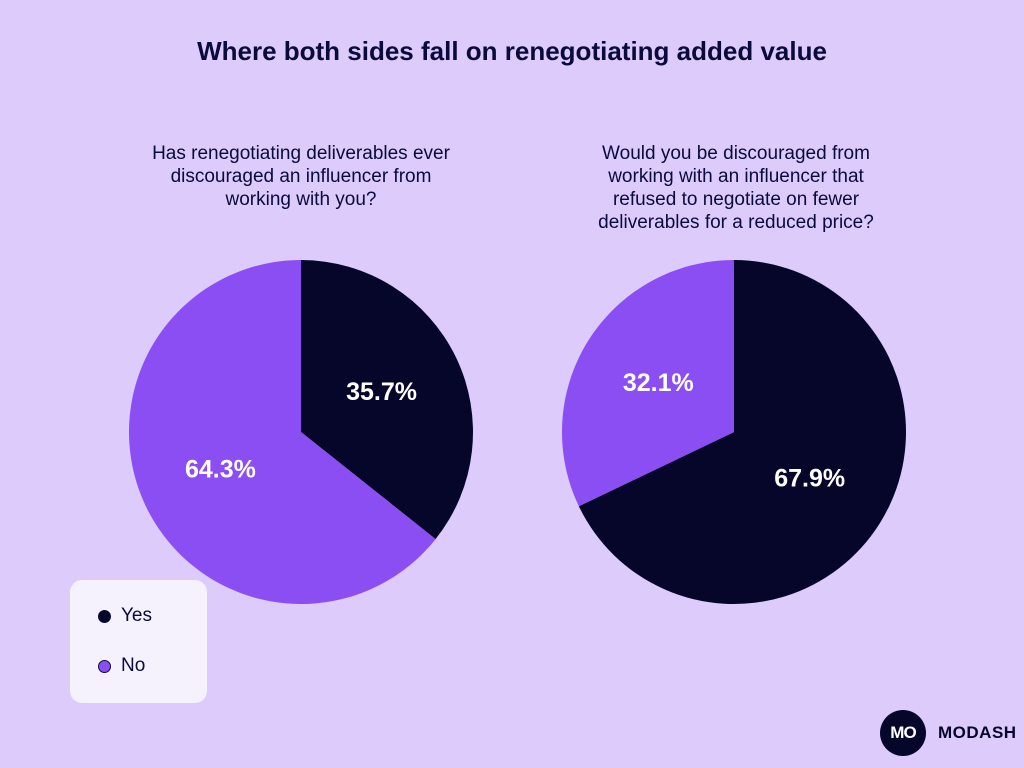 The width and height of the screenshot is (1024, 768). What do you see at coordinates (282, 432) in the screenshot?
I see `pie-1-slice-no` at bounding box center [282, 432].